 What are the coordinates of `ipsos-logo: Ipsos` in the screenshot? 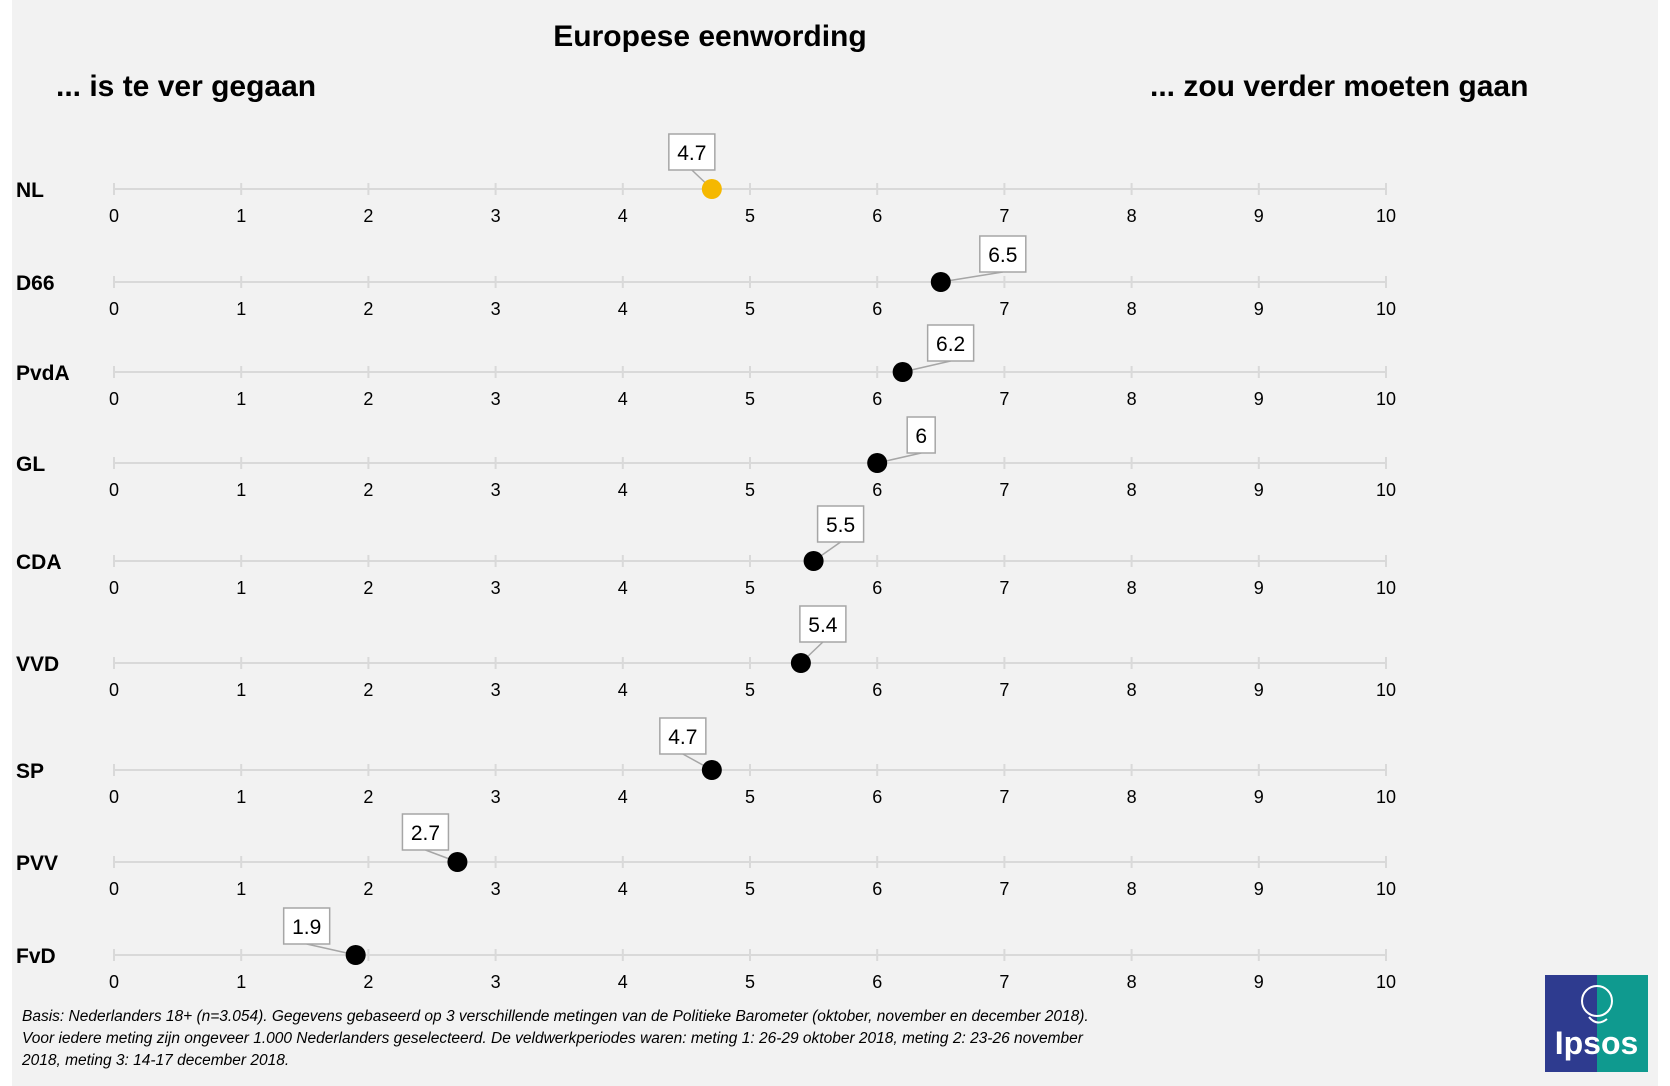 It's located at (1596, 1023).